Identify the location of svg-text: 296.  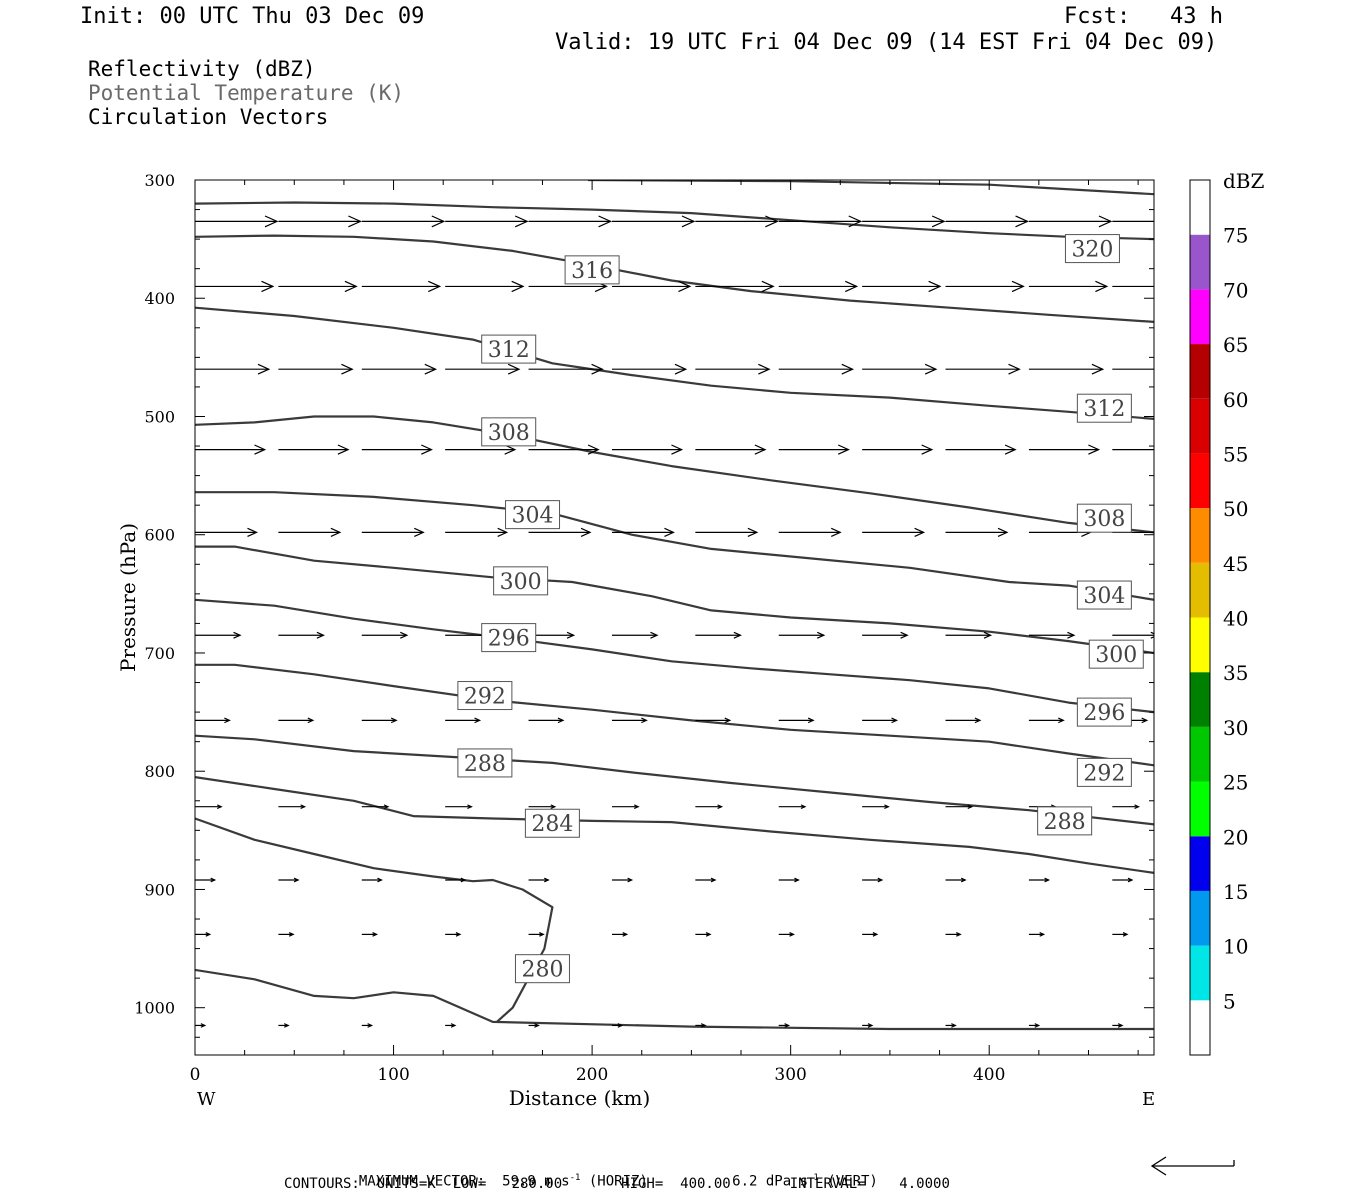
(509, 639).